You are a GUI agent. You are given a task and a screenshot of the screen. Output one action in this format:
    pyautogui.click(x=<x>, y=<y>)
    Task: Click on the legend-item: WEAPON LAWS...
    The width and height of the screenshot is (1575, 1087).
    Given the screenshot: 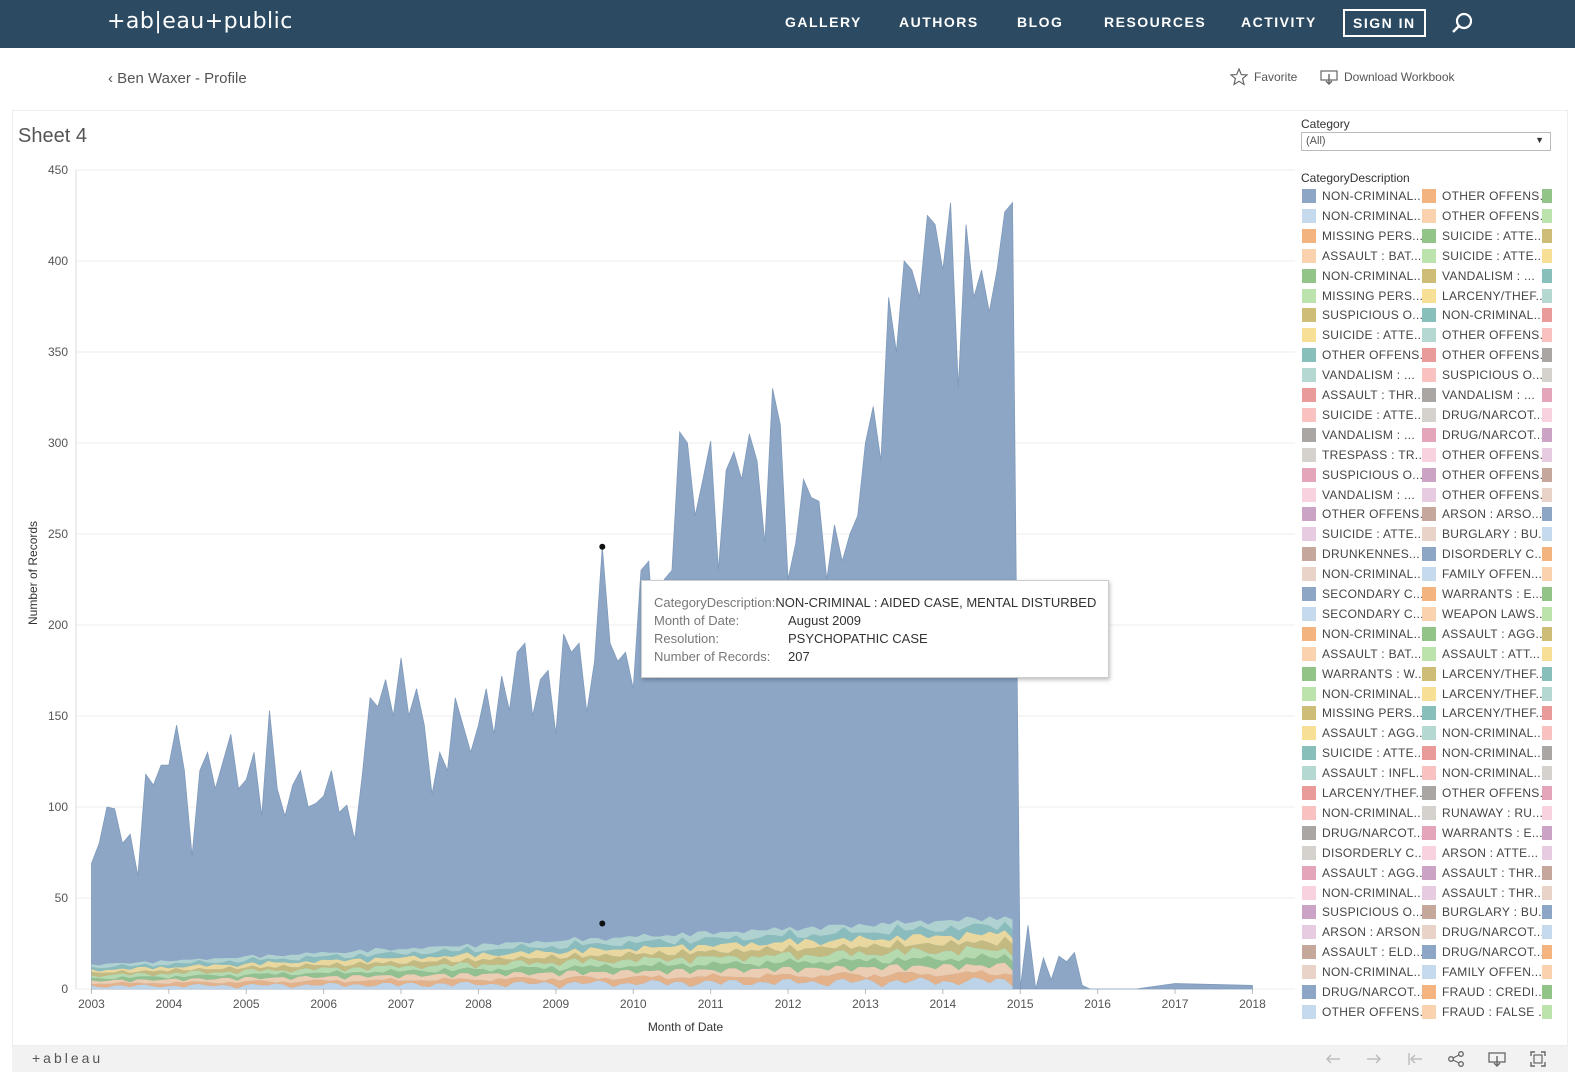 What is the action you would take?
    pyautogui.click(x=1484, y=614)
    